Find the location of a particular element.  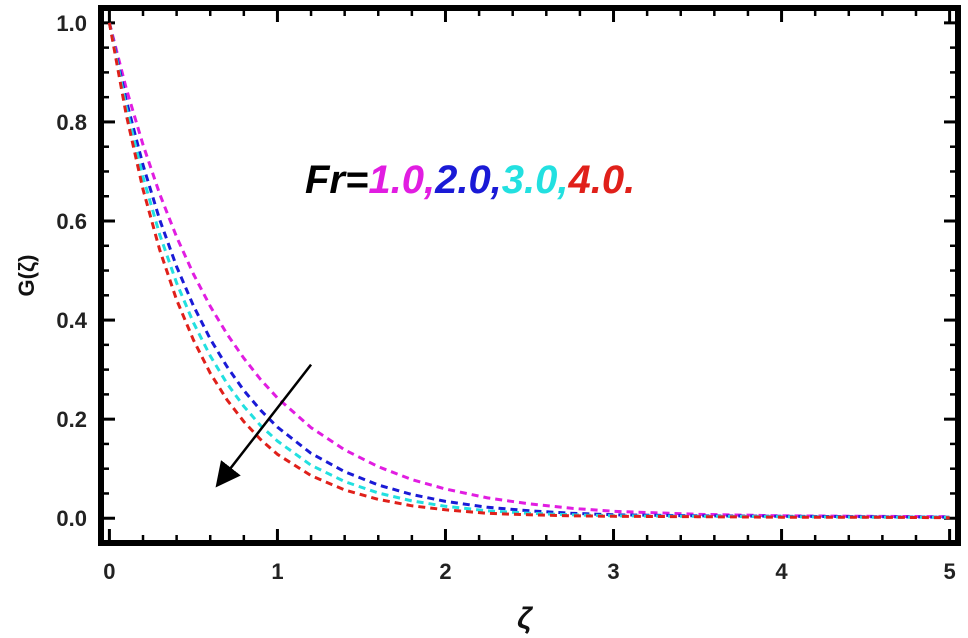

y-tick-label: 0.8 is located at coordinates (71, 122).